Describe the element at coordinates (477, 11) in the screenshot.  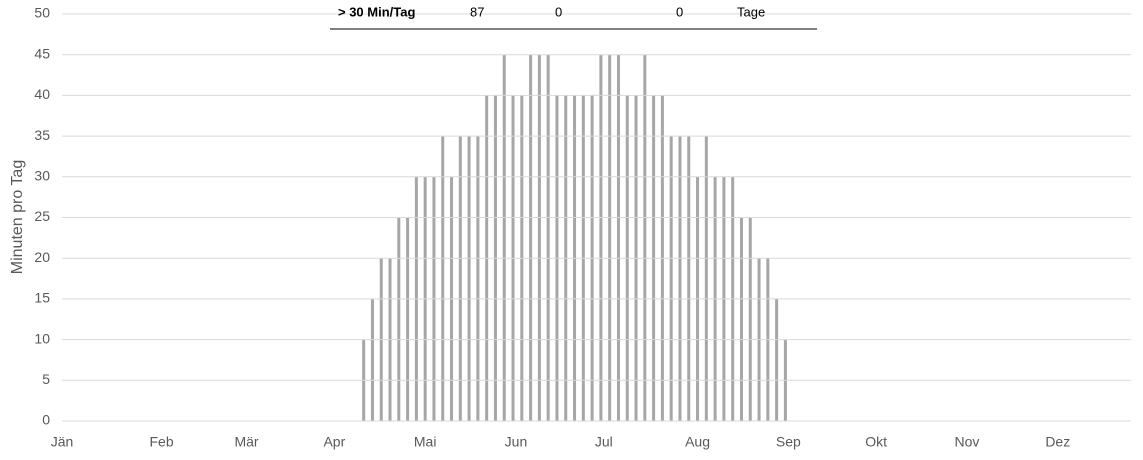
I see `table-cell: 87` at that location.